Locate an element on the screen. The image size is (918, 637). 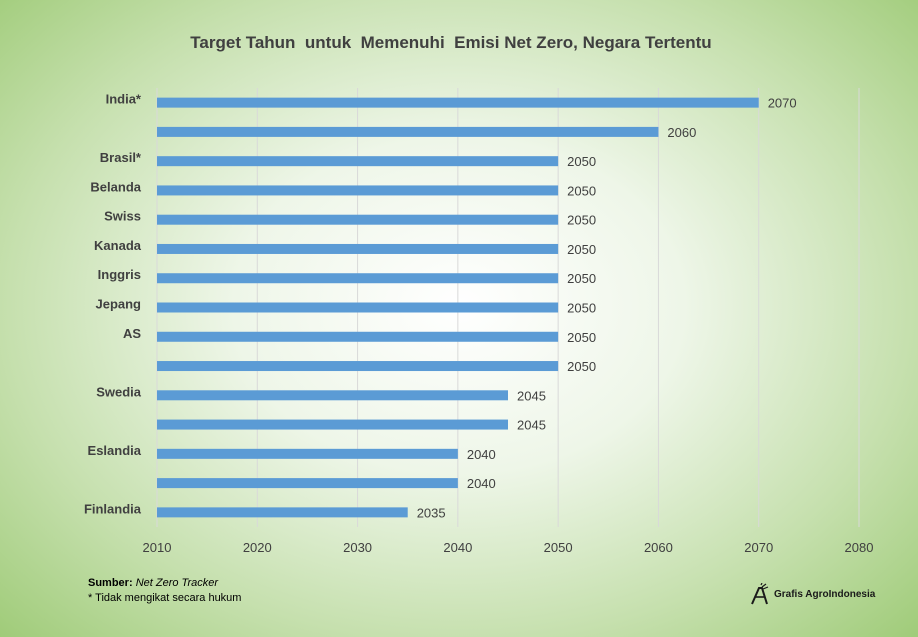
data-label: 2035 is located at coordinates (431, 512).